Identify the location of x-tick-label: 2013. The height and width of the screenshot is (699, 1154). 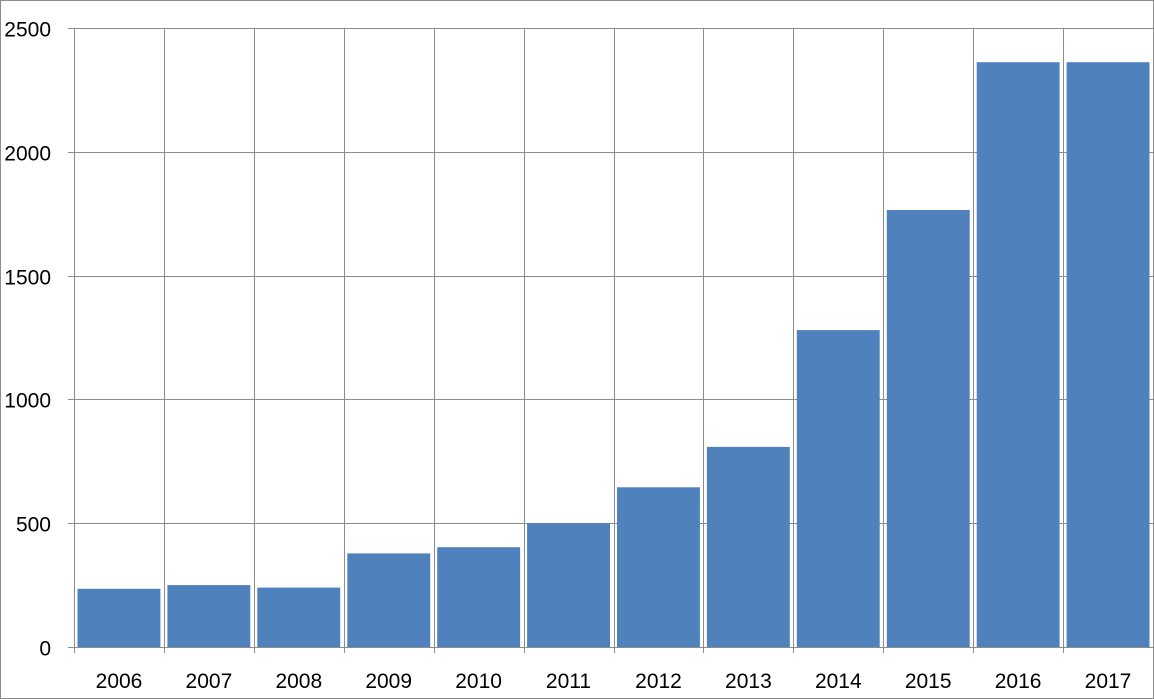
(748, 681).